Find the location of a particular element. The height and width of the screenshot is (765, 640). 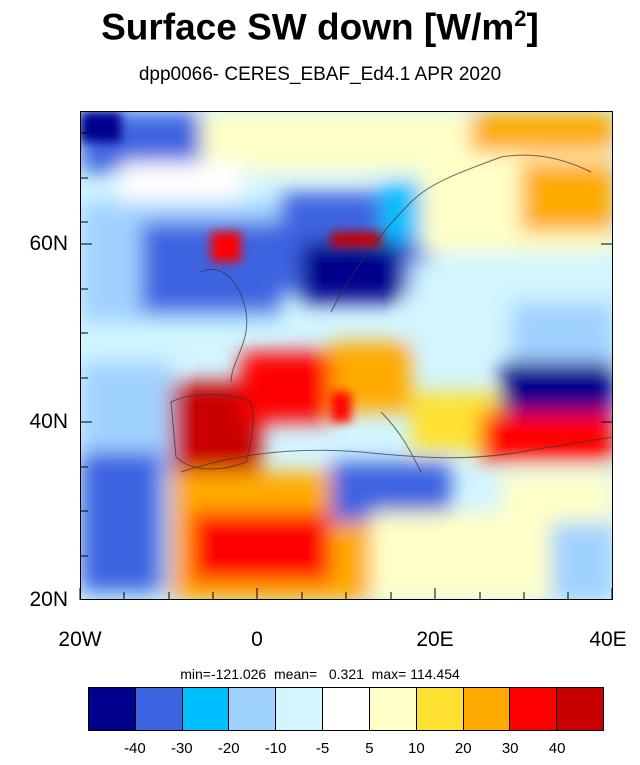

lon-label-0: 0 is located at coordinates (257, 639).